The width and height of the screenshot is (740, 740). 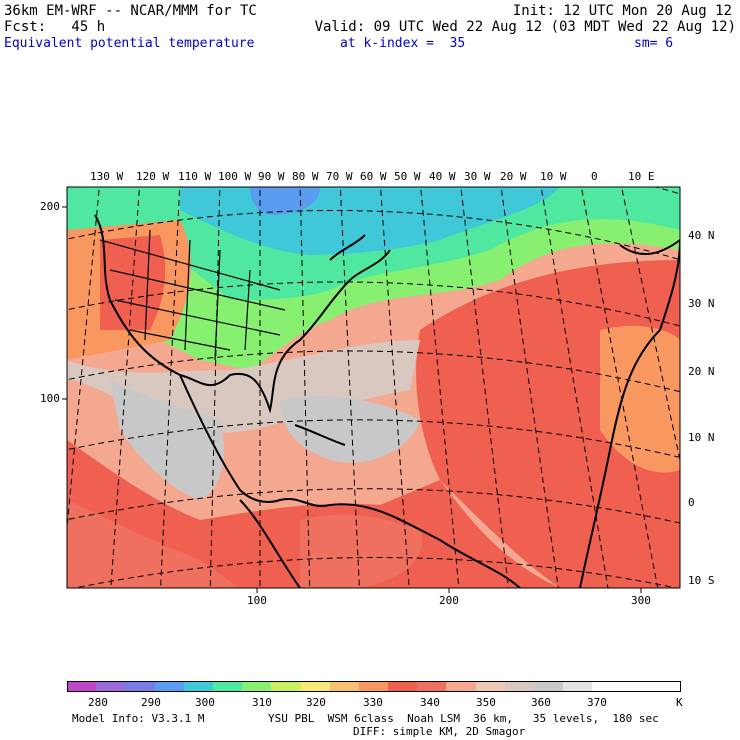 What do you see at coordinates (257, 600) in the screenshot?
I see `grid-label-bottom: 100` at bounding box center [257, 600].